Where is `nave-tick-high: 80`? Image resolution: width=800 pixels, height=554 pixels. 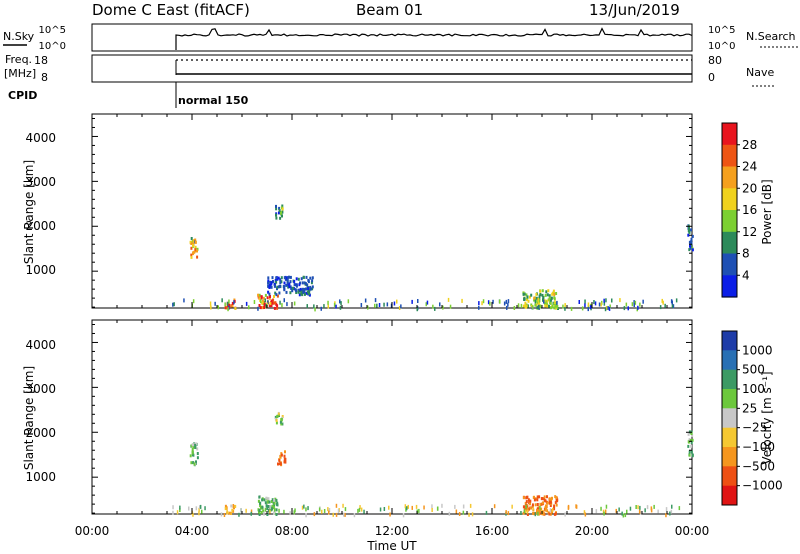
nave-tick-high: 80 is located at coordinates (715, 60).